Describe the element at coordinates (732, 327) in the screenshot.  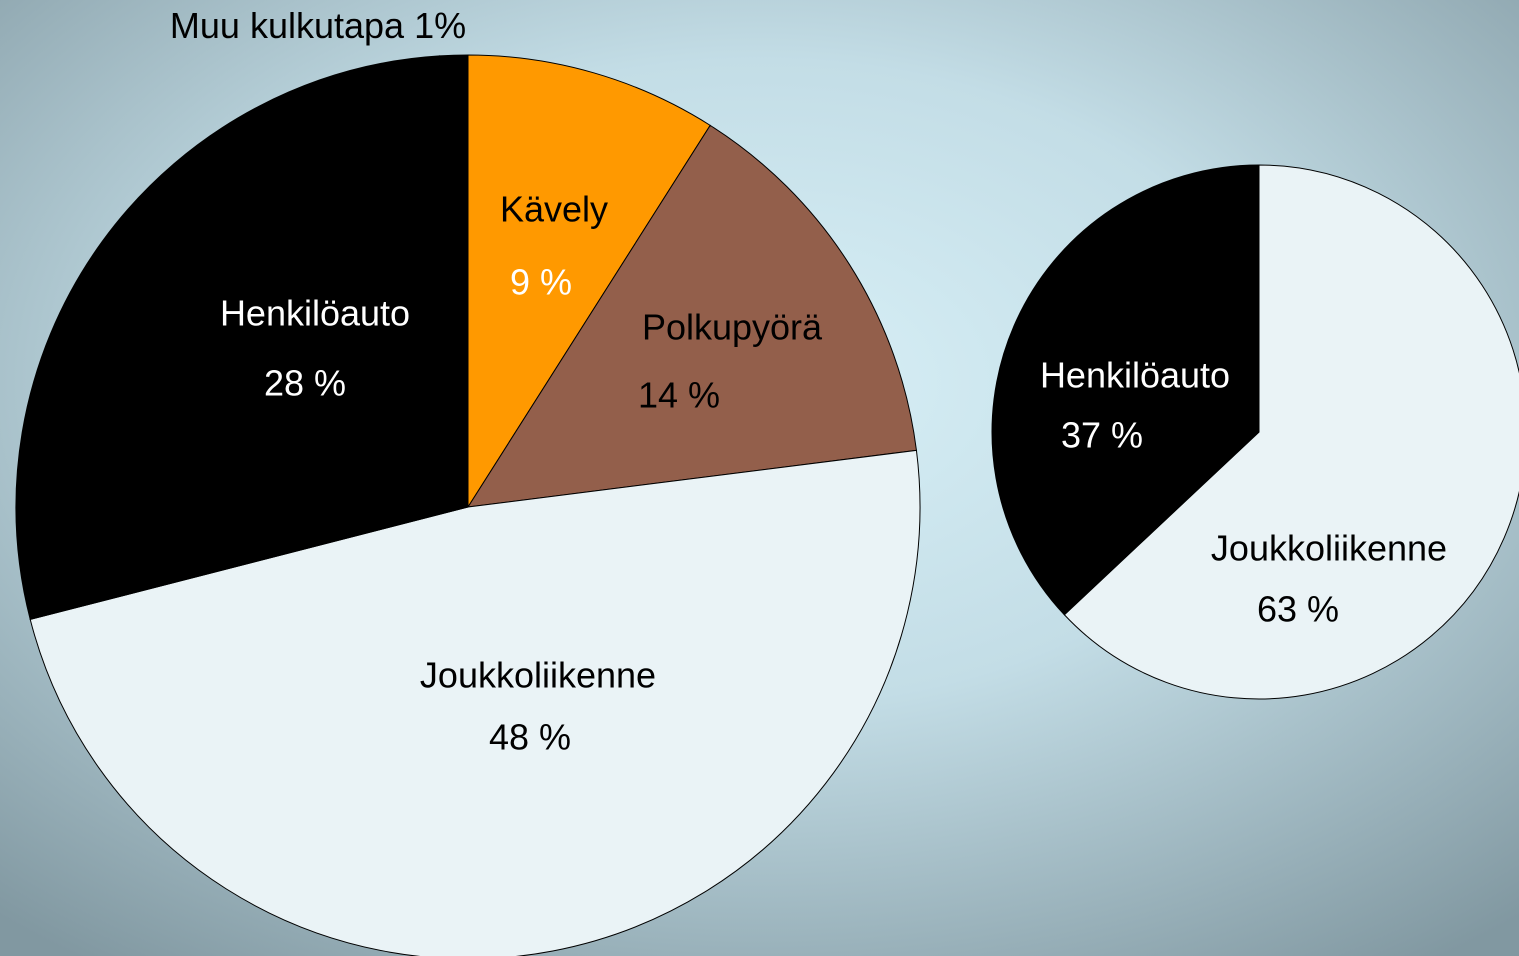
I see `category-label: Polkupyörä` at that location.